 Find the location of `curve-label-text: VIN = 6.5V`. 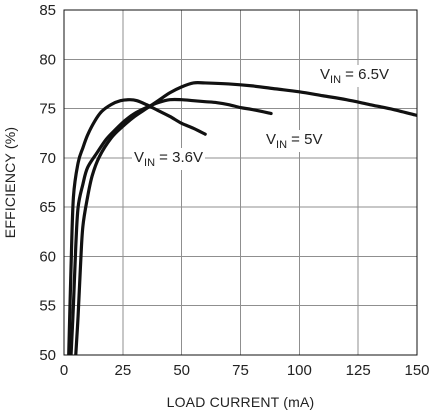

curve-label-text: VIN = 6.5V is located at coordinates (354, 76).